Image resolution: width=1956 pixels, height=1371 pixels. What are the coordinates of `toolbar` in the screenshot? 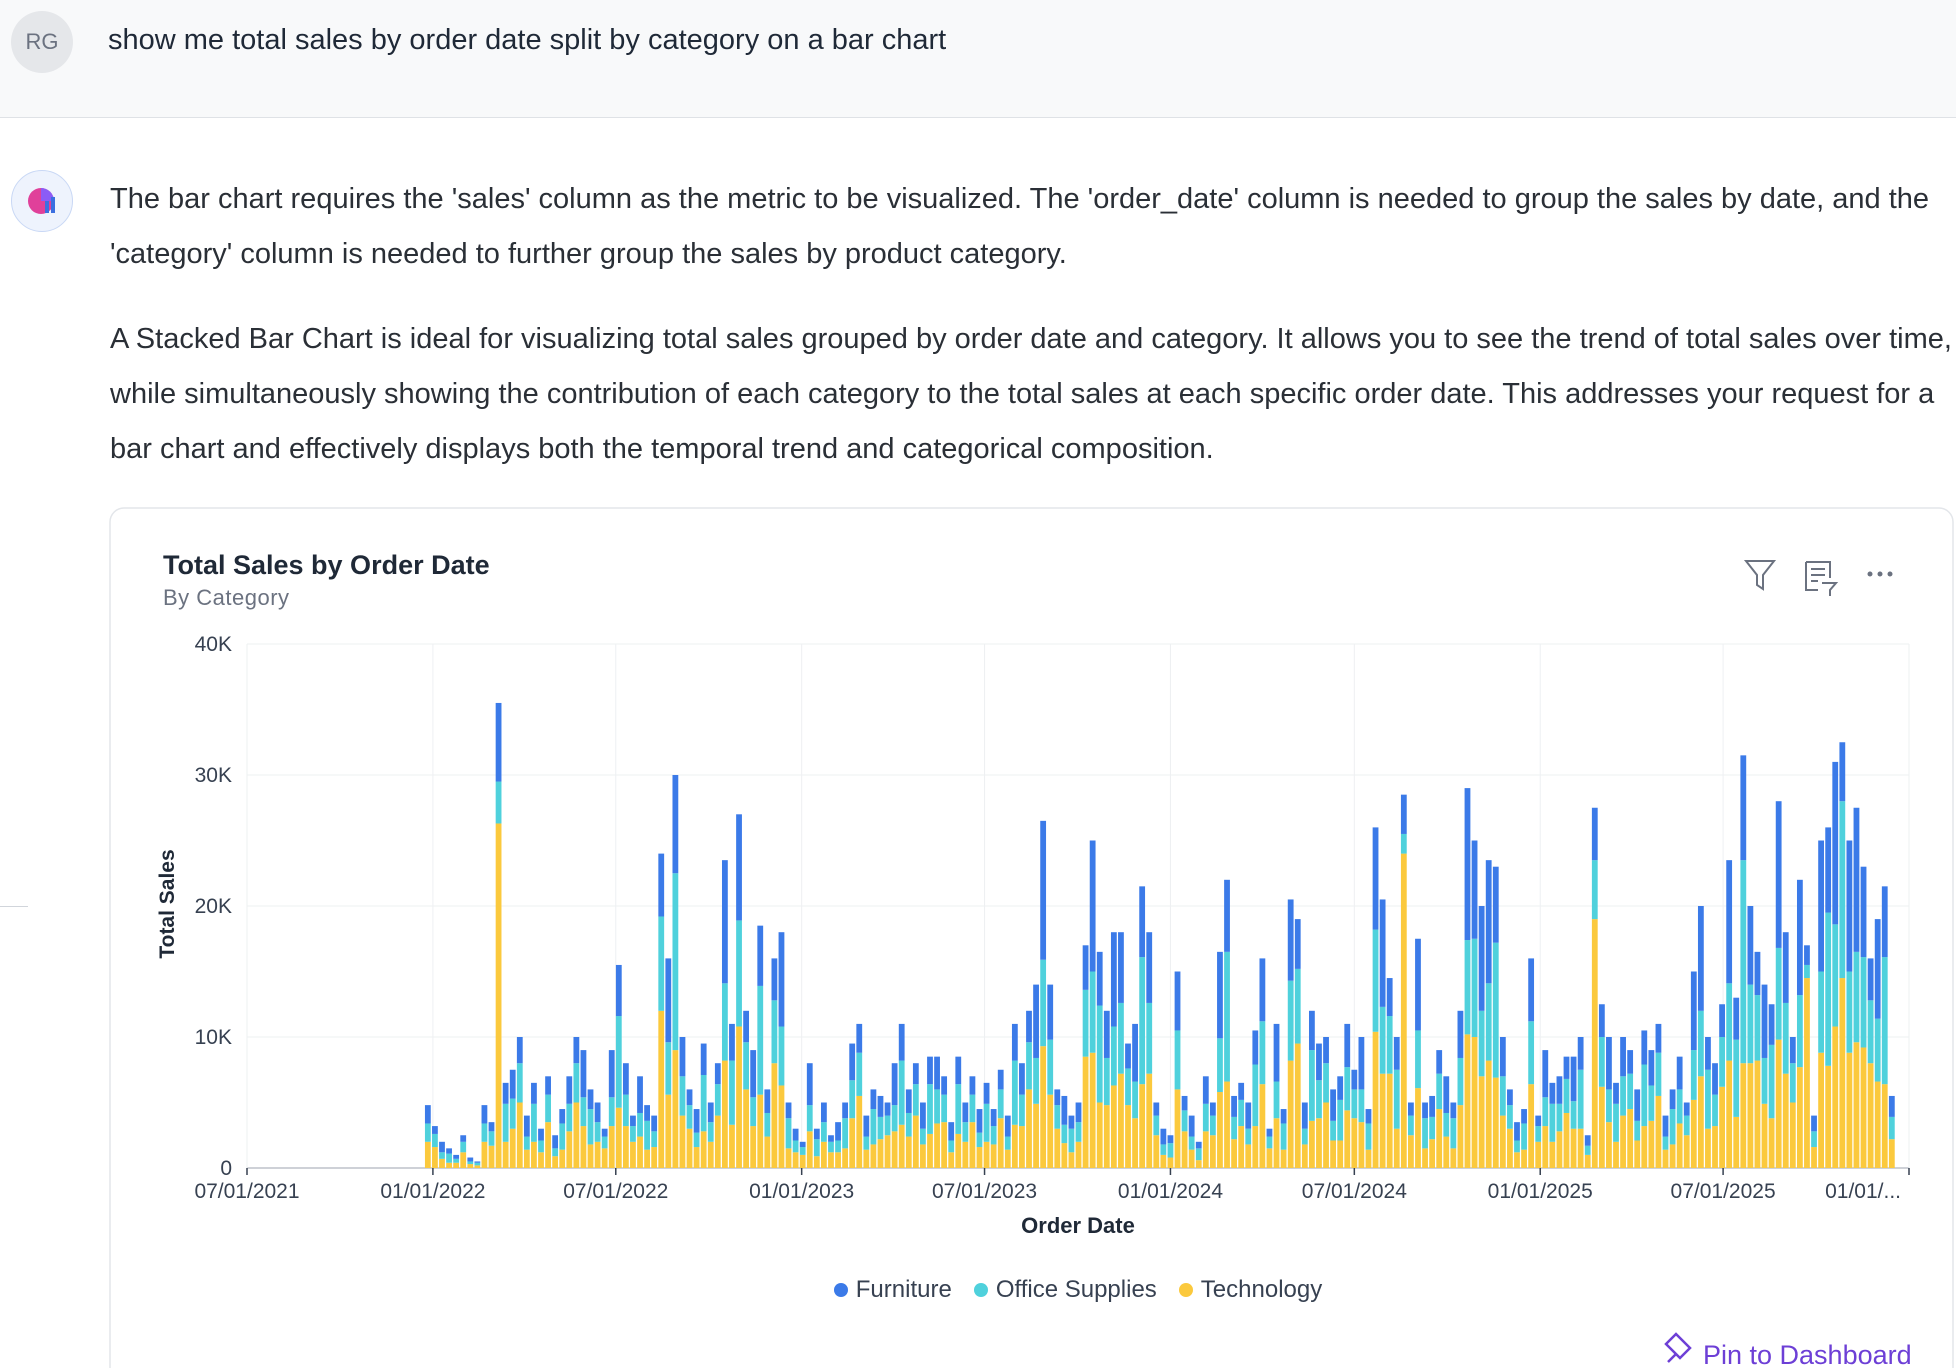 It's located at (1791, 578).